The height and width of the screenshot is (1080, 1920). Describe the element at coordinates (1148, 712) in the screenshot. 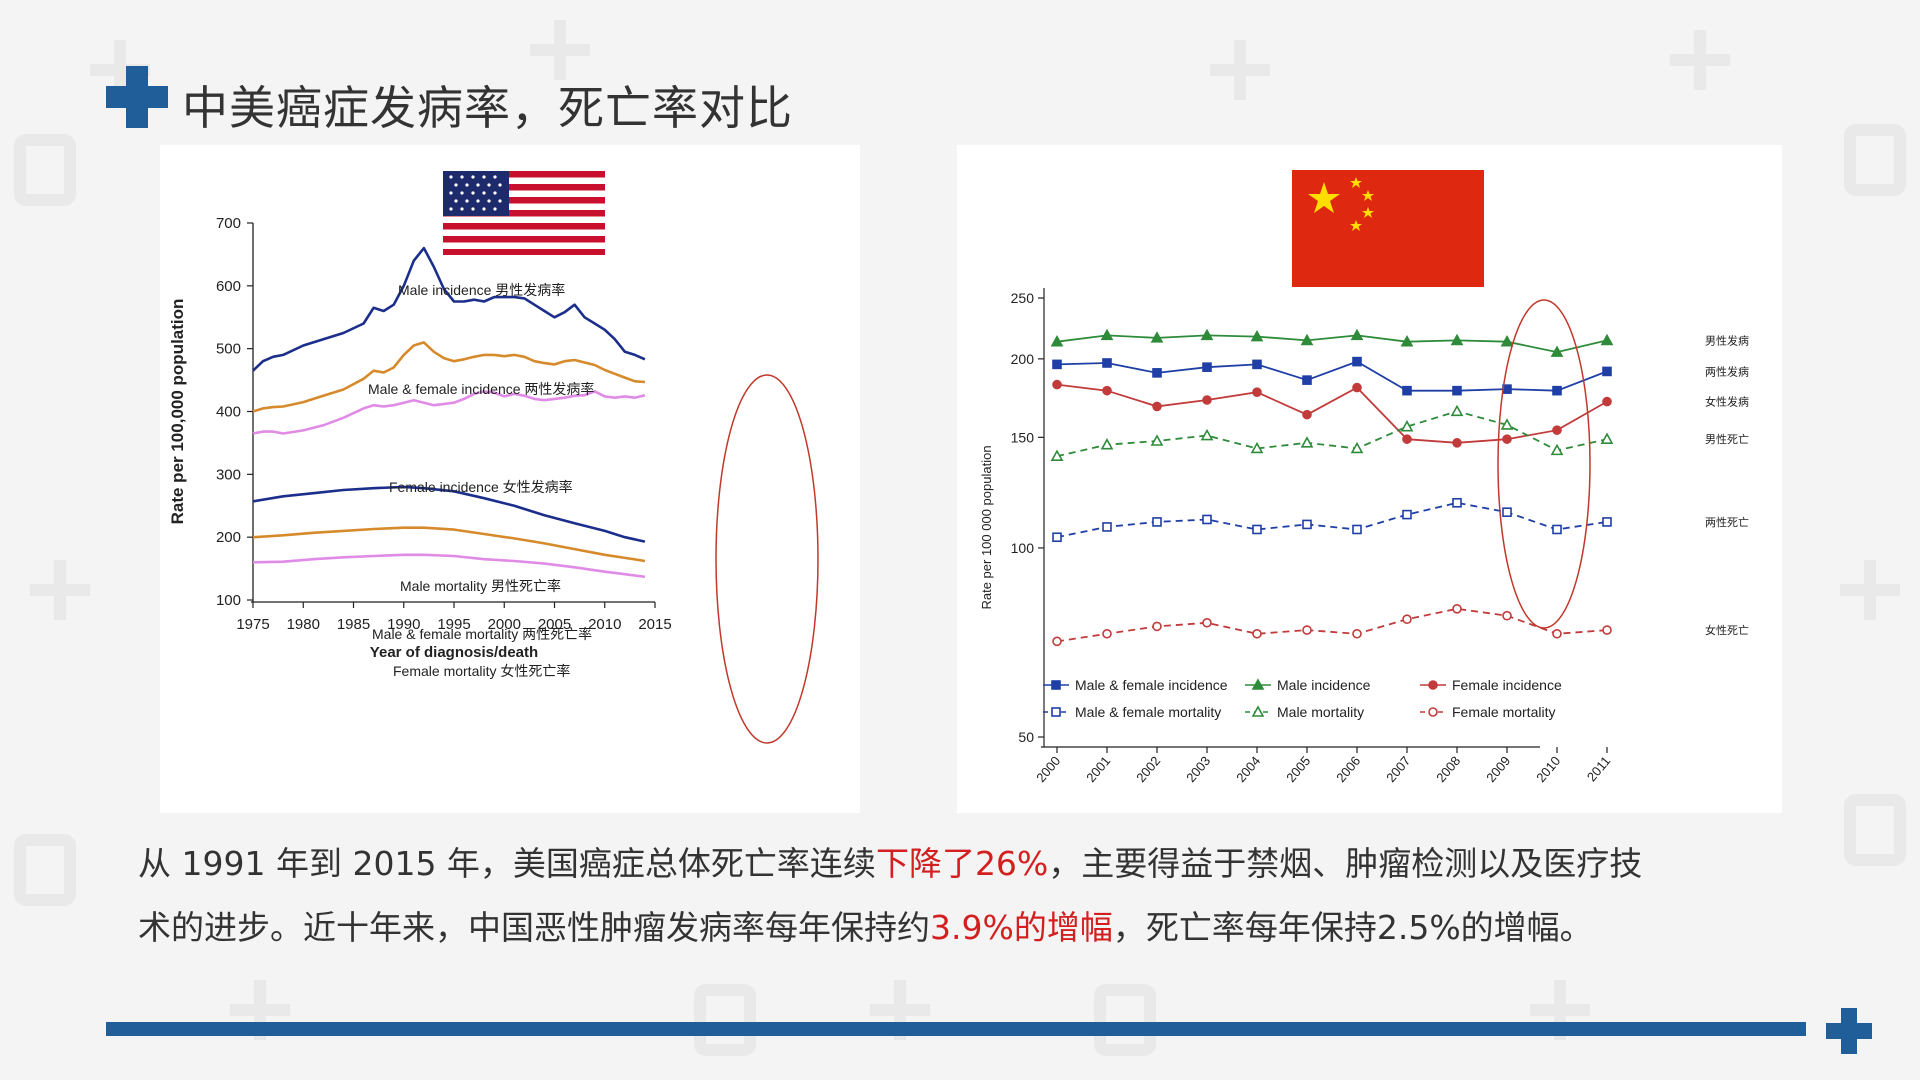

I see `legend-label: Male & female mortality` at that location.